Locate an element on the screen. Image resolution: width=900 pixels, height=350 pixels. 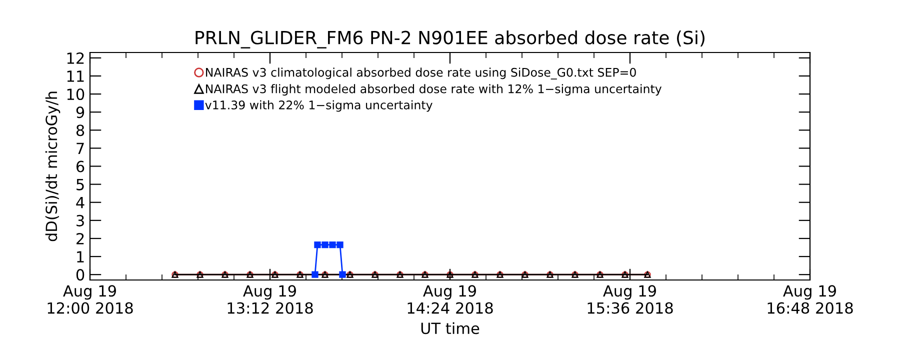
legend-label: v11.39 with 22% 1−sigma uncertainty is located at coordinates (318, 106).